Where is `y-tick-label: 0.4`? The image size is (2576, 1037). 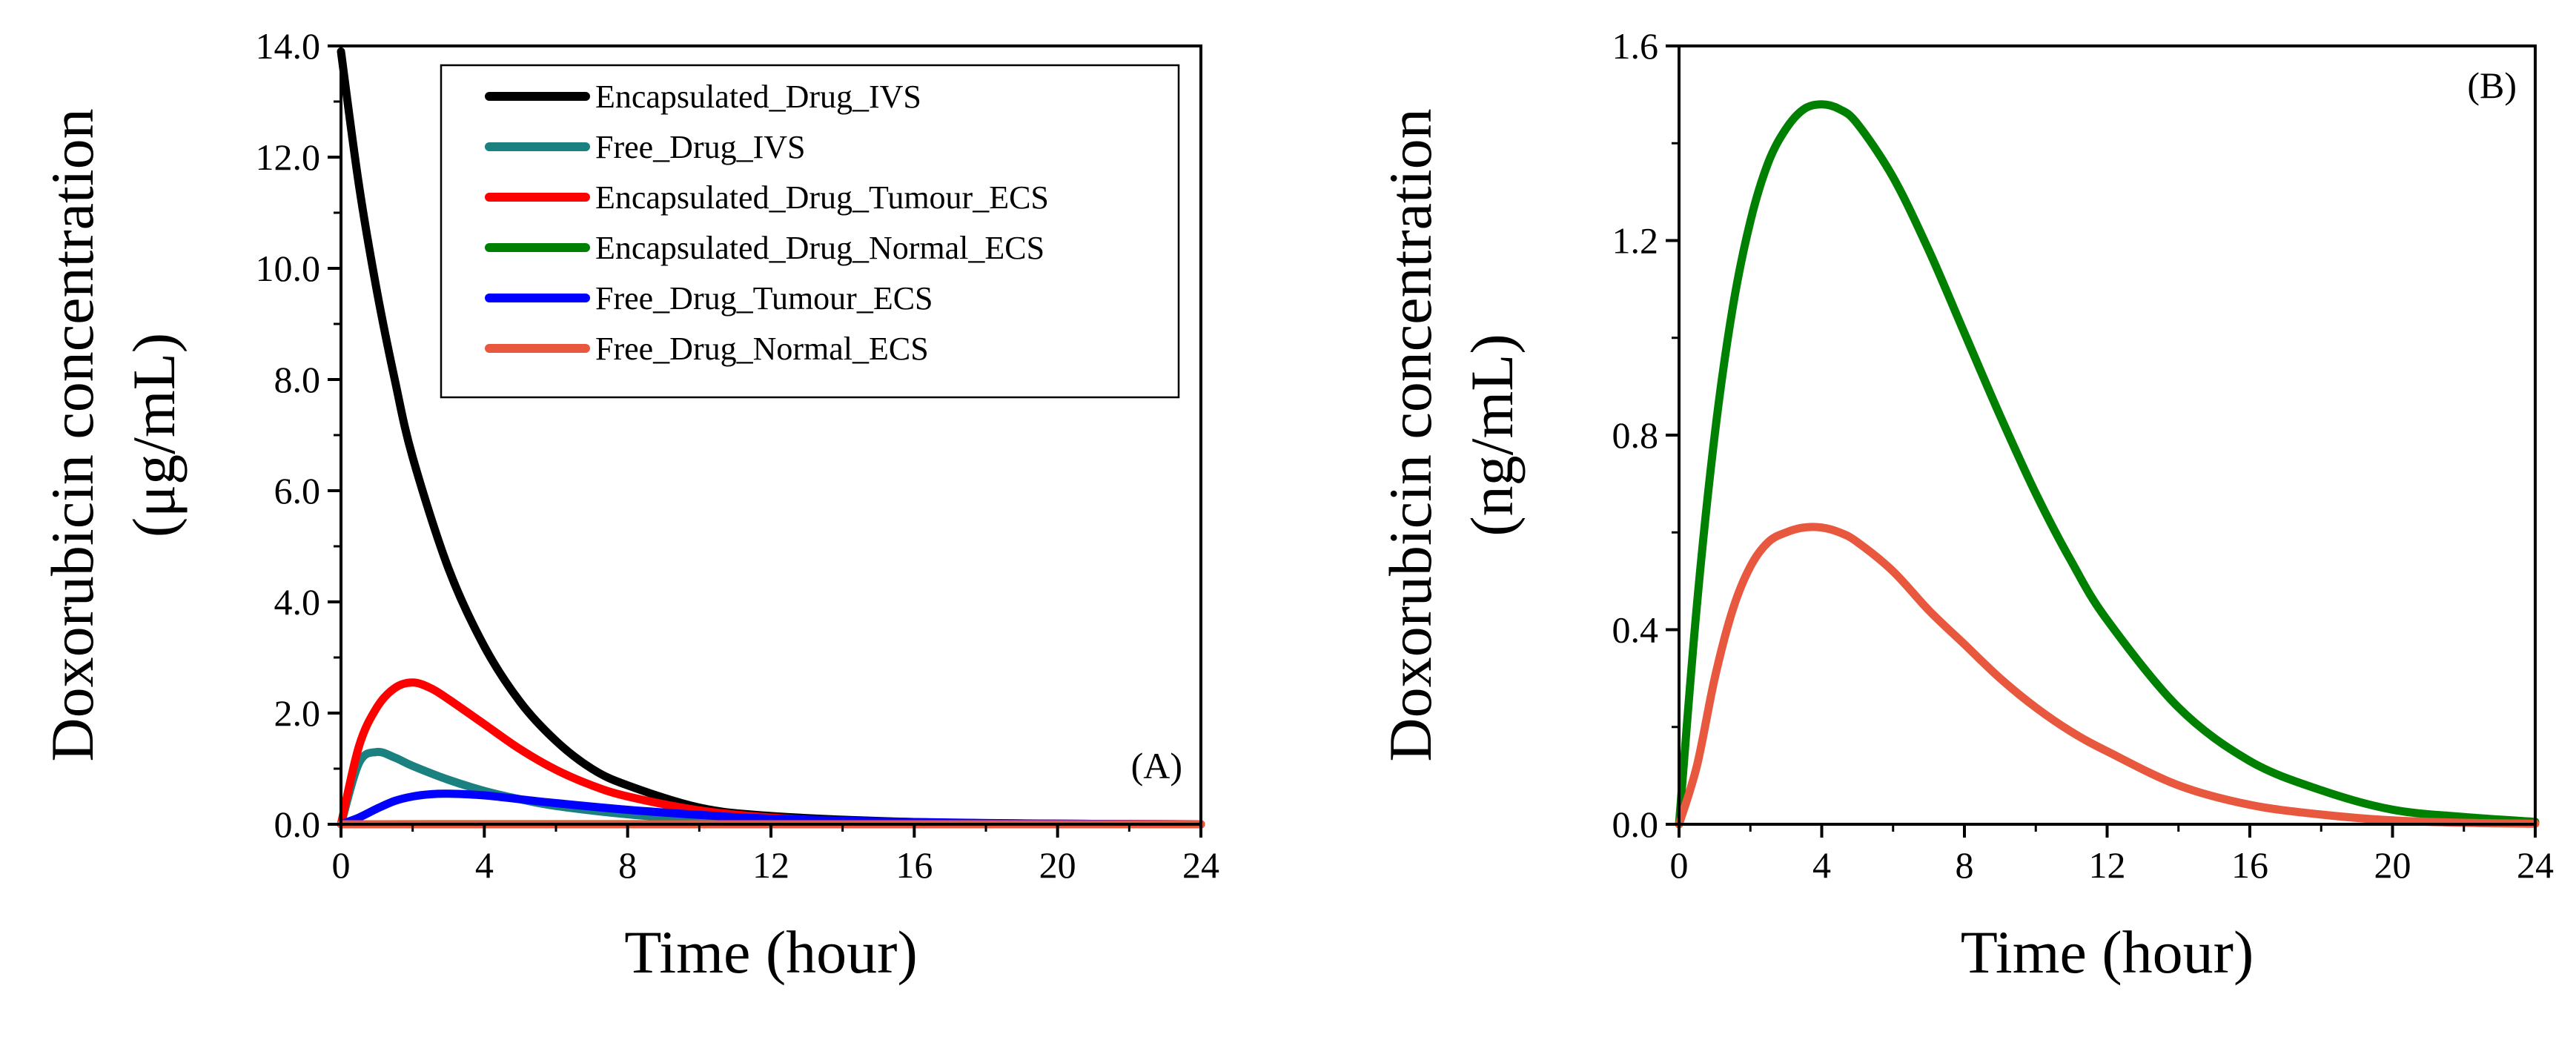
y-tick-label: 0.4 is located at coordinates (1636, 630).